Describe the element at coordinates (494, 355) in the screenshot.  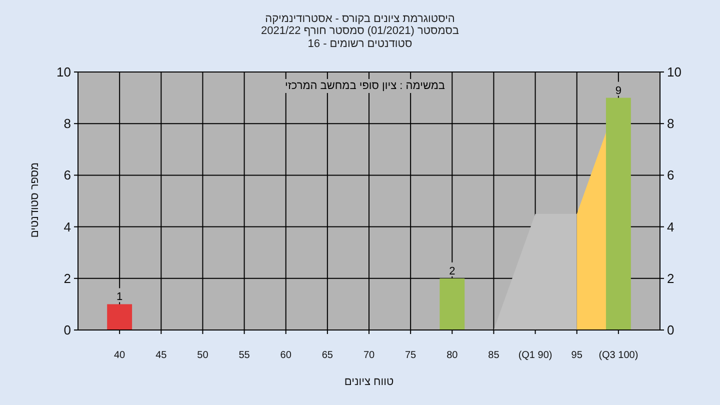
I see `x-tick-label: 85` at that location.